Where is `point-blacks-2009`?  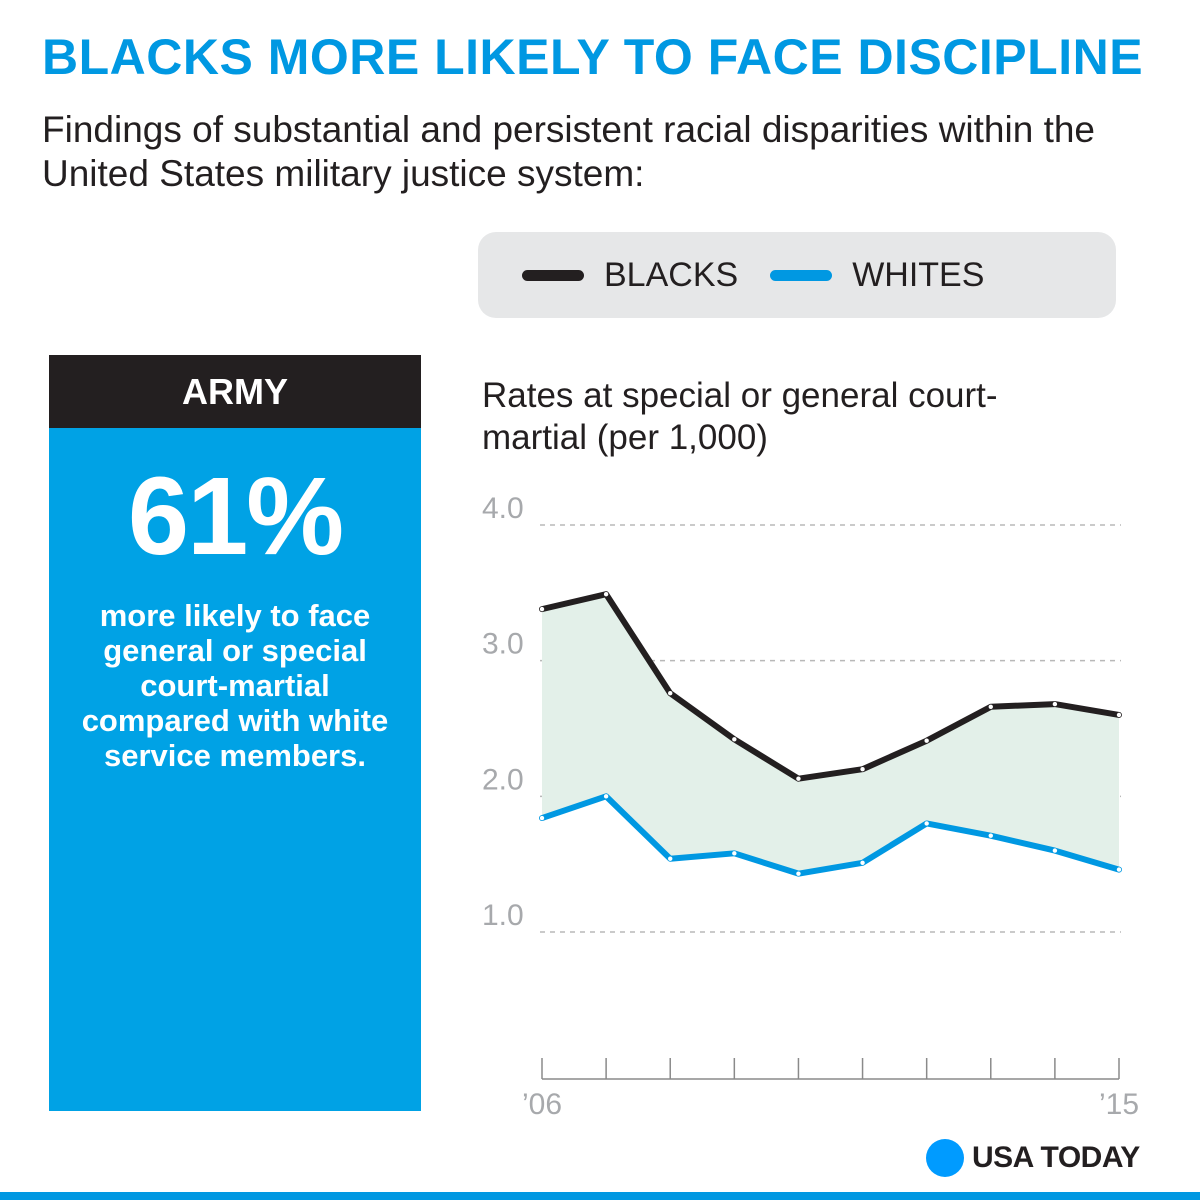
point-blacks-2009 is located at coordinates (734, 739).